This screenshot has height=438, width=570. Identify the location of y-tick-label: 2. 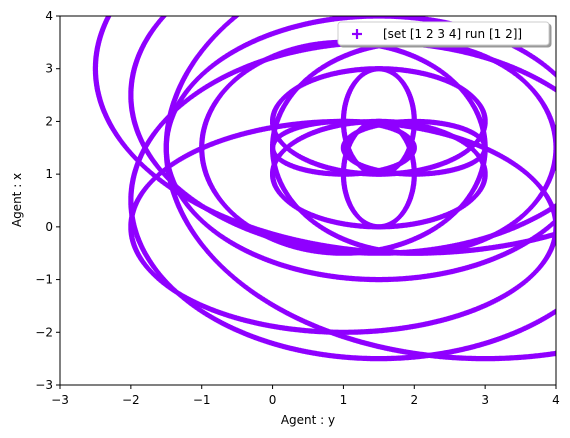
(49, 121).